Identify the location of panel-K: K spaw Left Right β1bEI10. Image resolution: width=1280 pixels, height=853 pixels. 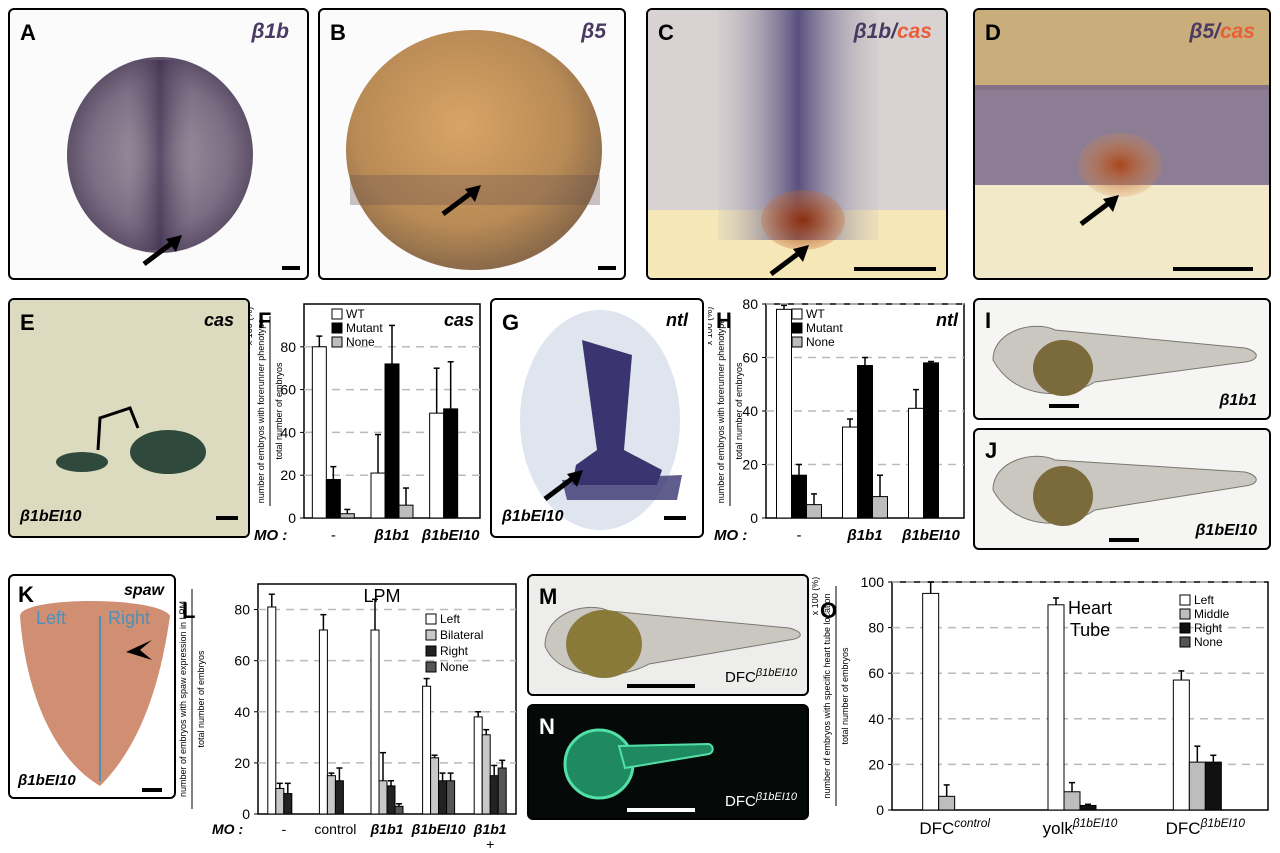
(92, 686).